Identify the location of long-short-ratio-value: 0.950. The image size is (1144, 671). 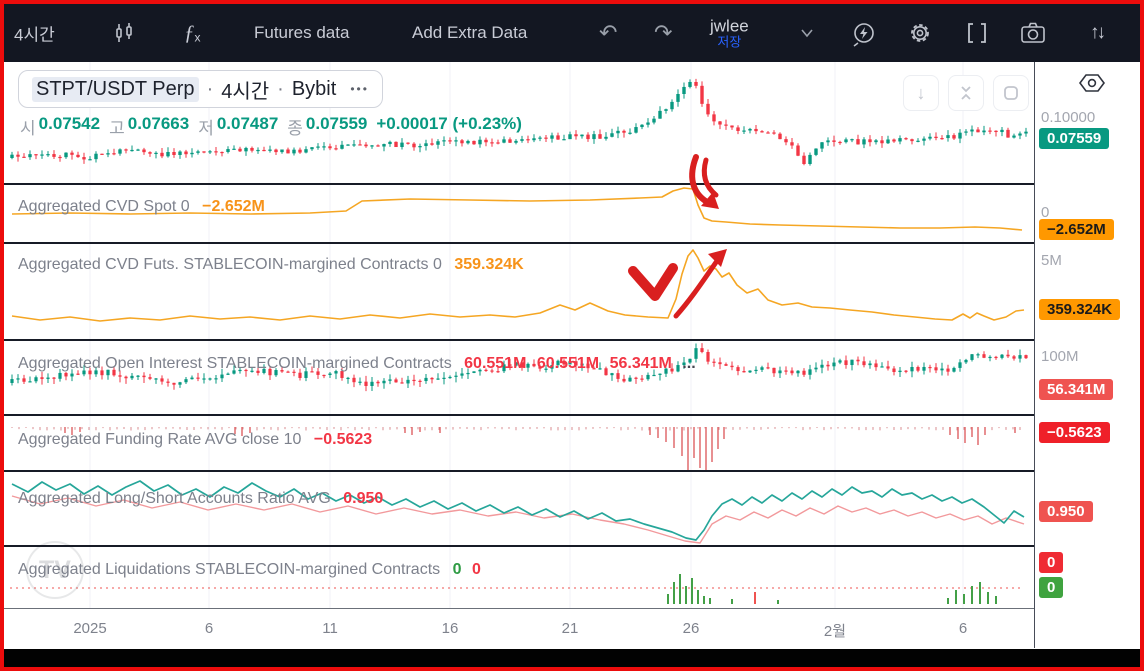
(363, 498).